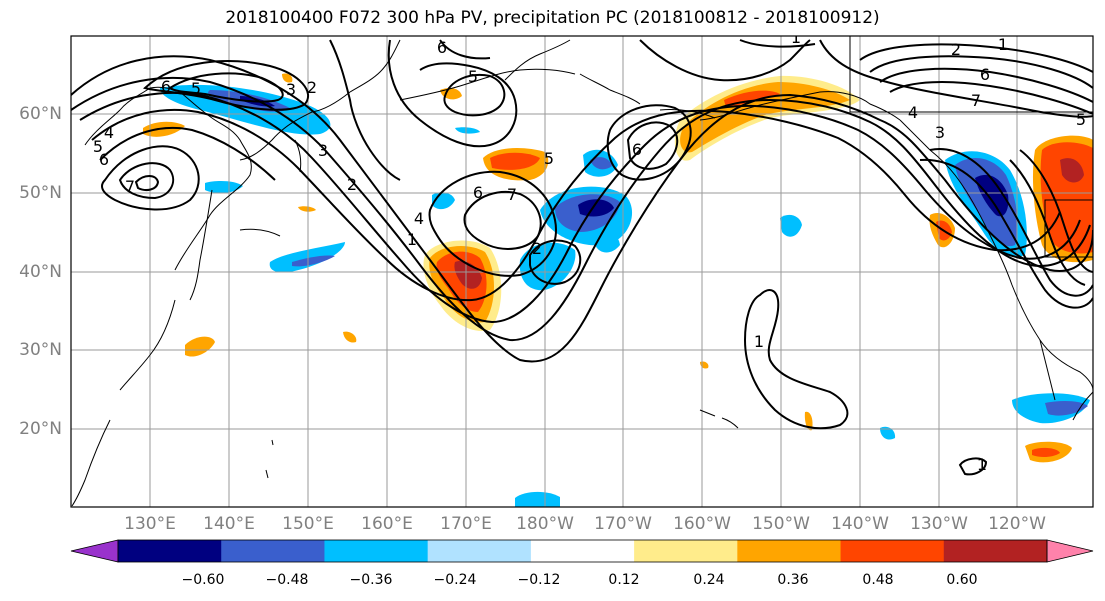  What do you see at coordinates (466, 524) in the screenshot?
I see `lon-label-170e: 170°E` at bounding box center [466, 524].